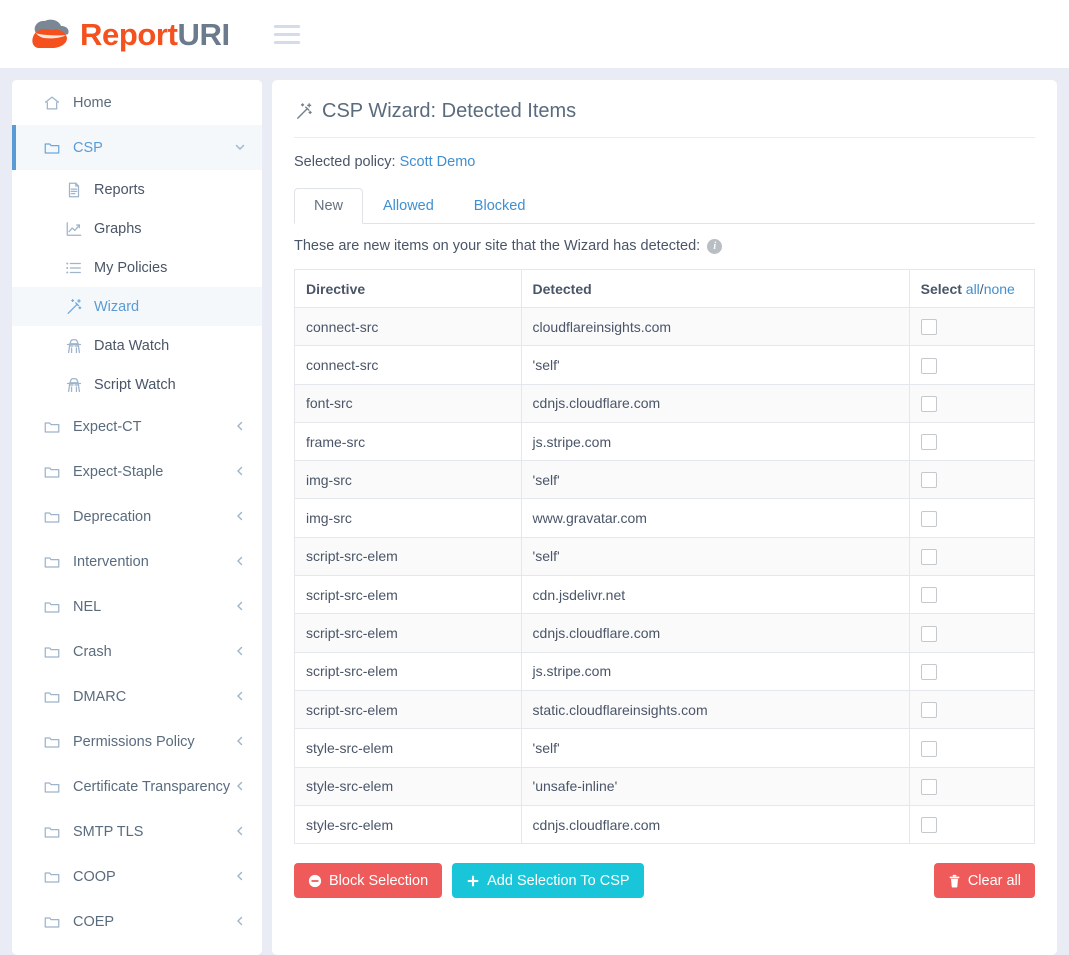  Describe the element at coordinates (715, 288) in the screenshot. I see `column-header-detected: Detected` at that location.